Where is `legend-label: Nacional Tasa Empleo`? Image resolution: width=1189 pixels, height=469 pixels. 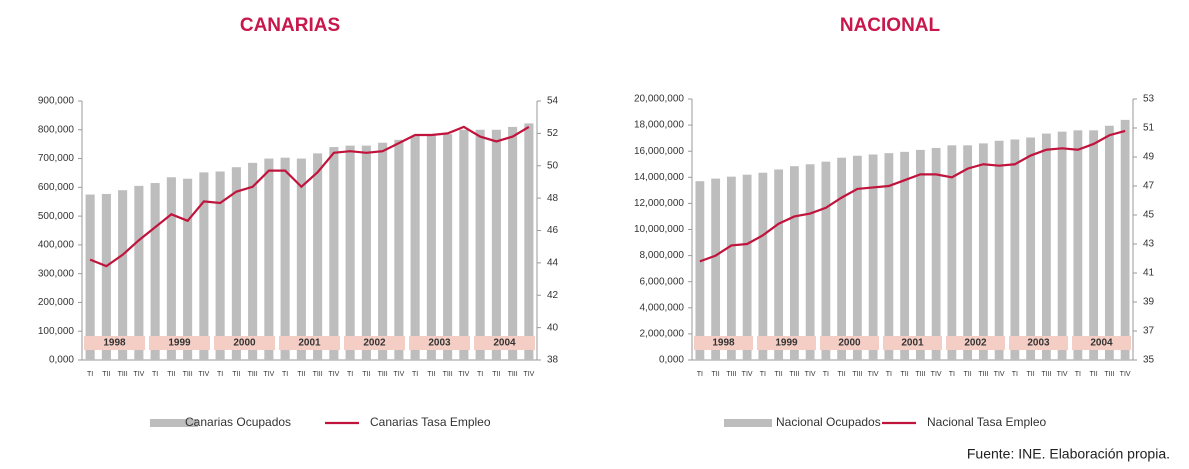
legend-label: Nacional Tasa Empleo is located at coordinates (987, 422).